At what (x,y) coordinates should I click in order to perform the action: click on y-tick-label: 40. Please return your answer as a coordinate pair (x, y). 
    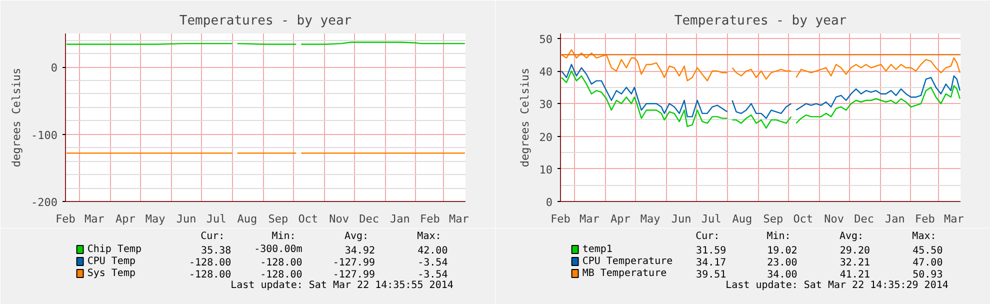
    Looking at the image, I should click on (546, 72).